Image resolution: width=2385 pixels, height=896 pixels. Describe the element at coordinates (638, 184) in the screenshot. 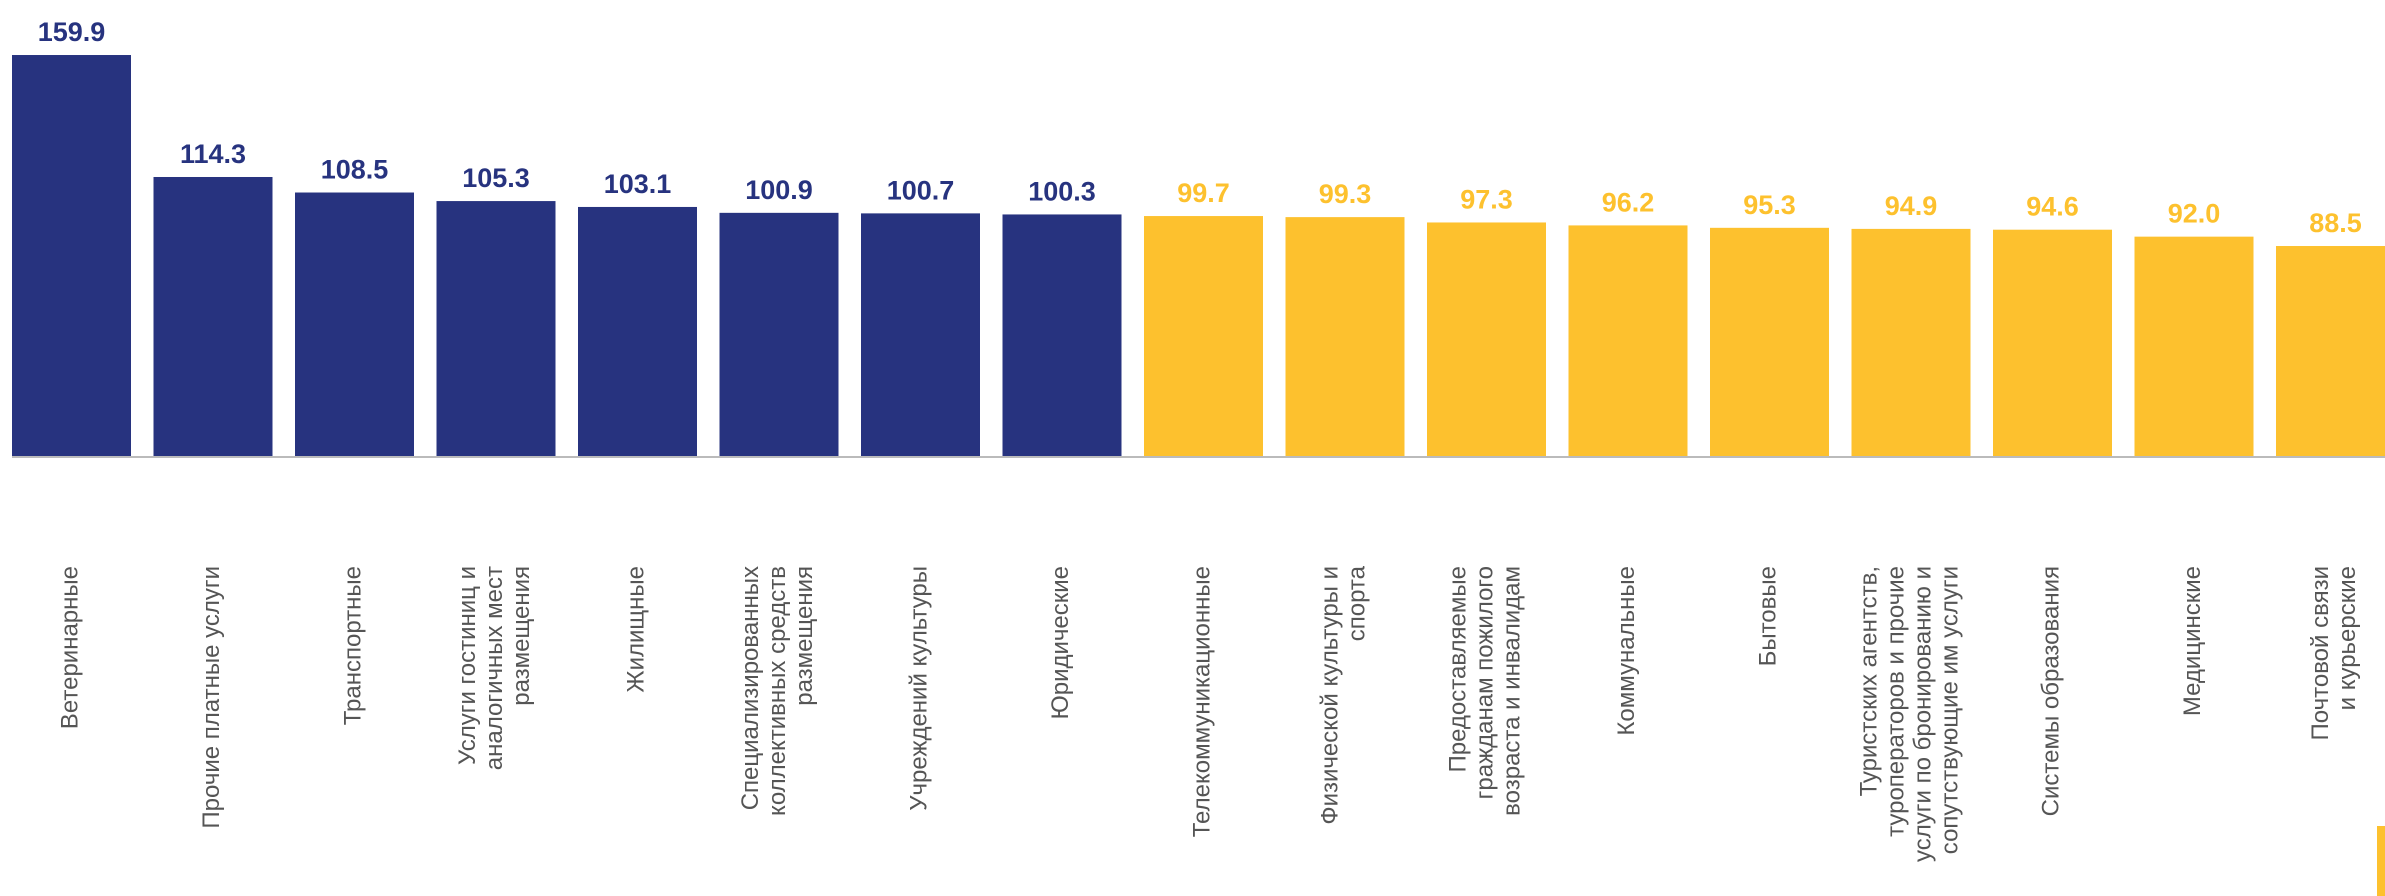

I see `value-label: 103.1` at that location.